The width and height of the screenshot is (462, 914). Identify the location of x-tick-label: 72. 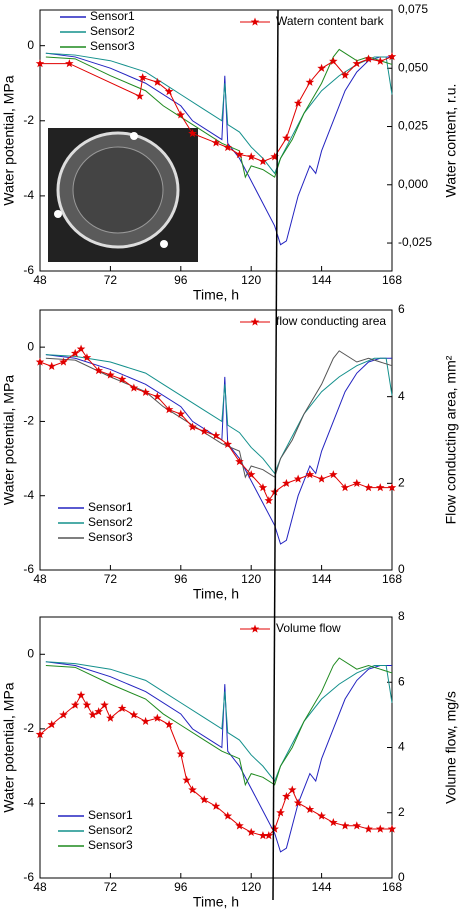
(111, 887).